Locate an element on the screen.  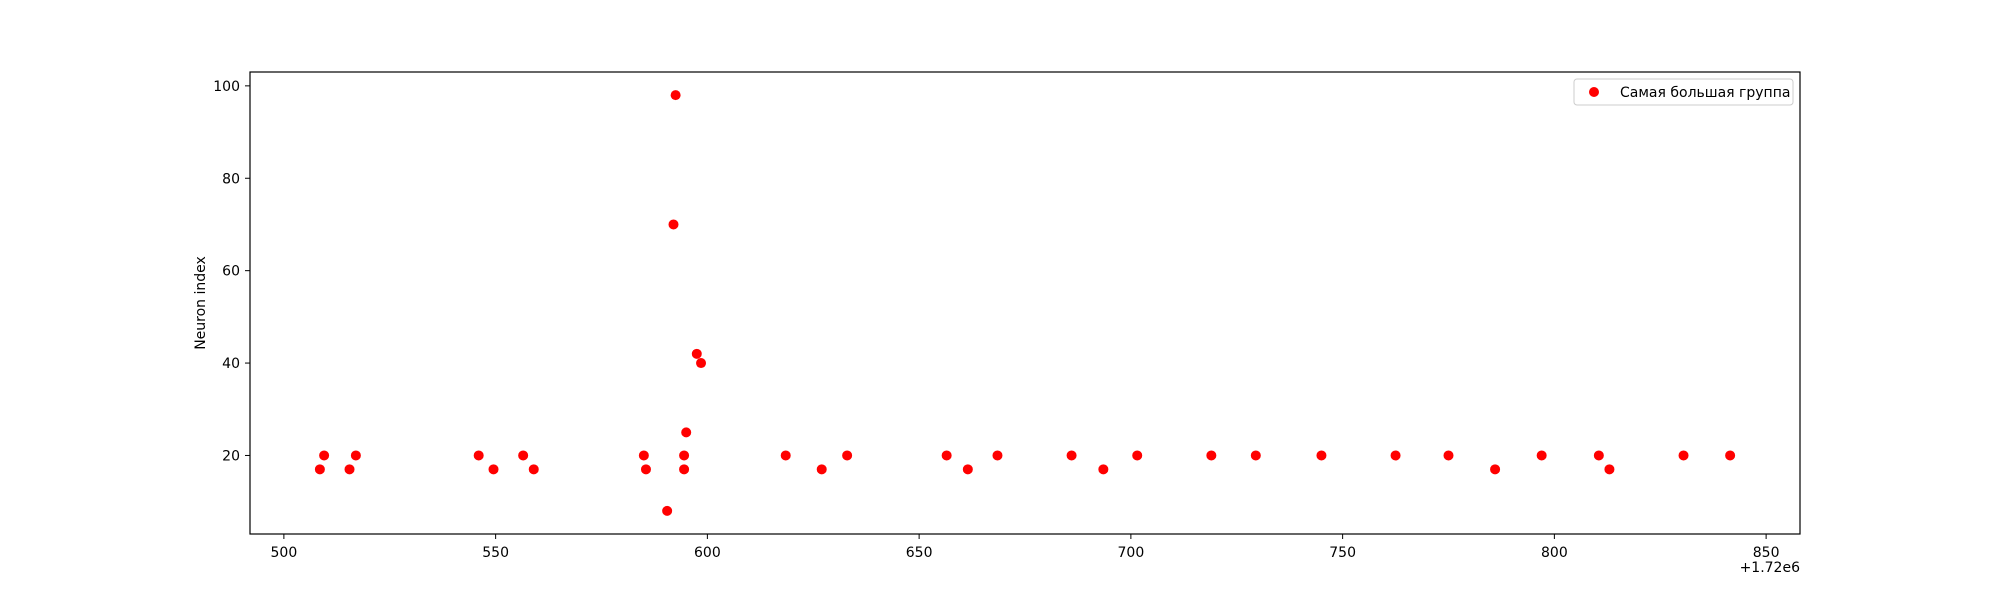
x-tick-label: 700 is located at coordinates (1131, 553).